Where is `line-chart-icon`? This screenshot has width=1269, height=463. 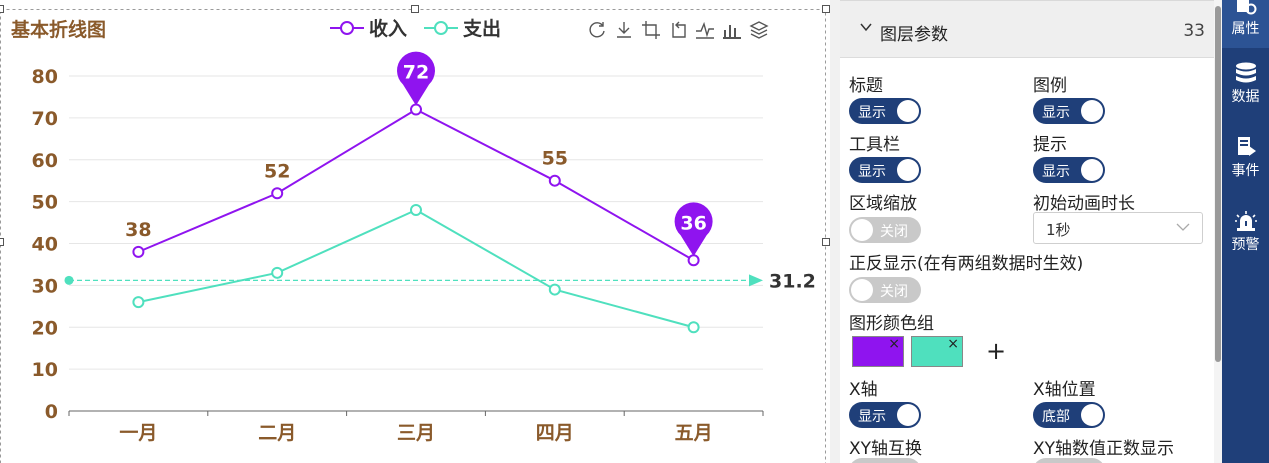 line-chart-icon is located at coordinates (704, 29).